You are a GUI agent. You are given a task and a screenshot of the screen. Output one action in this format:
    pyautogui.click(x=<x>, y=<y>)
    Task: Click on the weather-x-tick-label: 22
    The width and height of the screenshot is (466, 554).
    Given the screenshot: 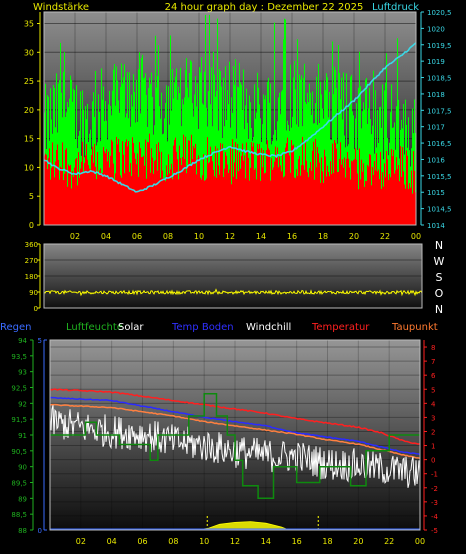 What is the action you would take?
    pyautogui.click(x=389, y=541)
    